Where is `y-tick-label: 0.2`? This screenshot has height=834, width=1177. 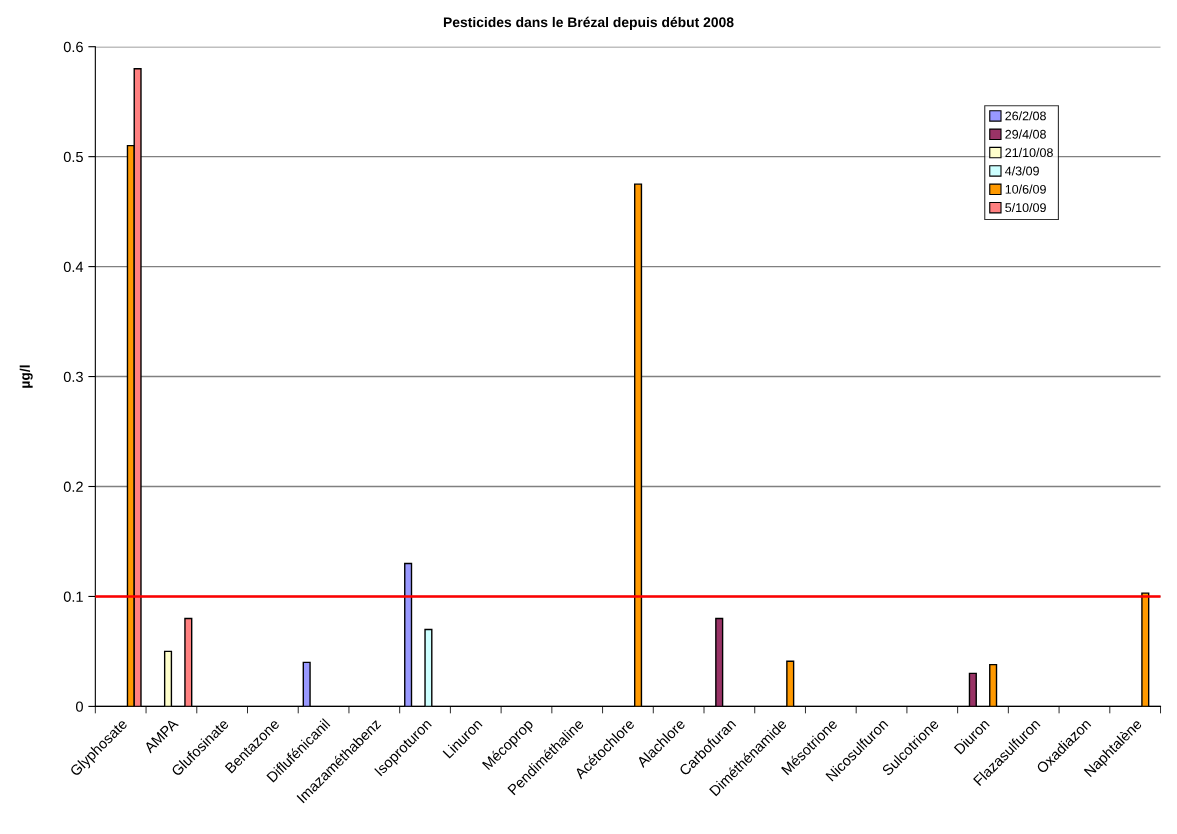 y-tick-label: 0.2 is located at coordinates (73, 486).